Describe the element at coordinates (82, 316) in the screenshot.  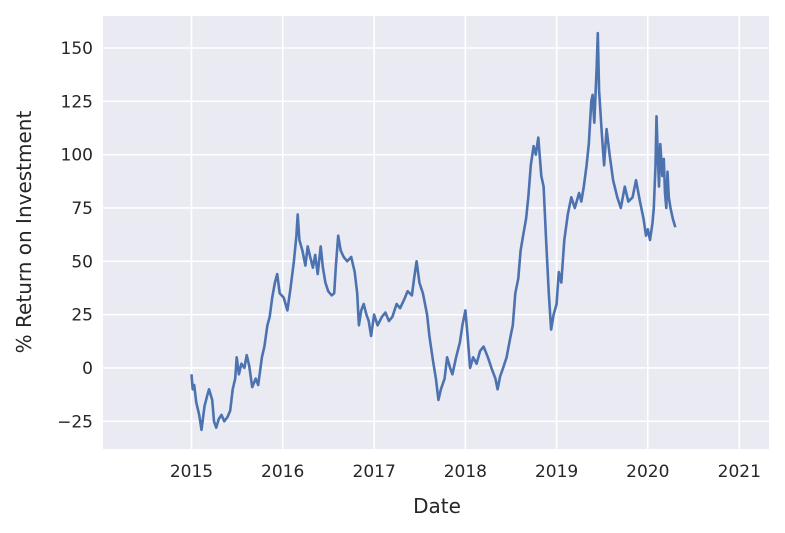
I see `y-tick-label: 25` at that location.